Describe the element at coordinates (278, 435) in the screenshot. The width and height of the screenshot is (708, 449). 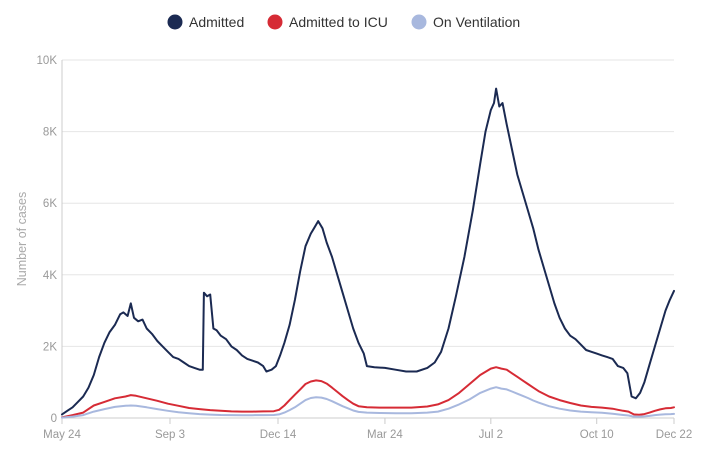
I see `x-tick-label: Dec 14` at that location.